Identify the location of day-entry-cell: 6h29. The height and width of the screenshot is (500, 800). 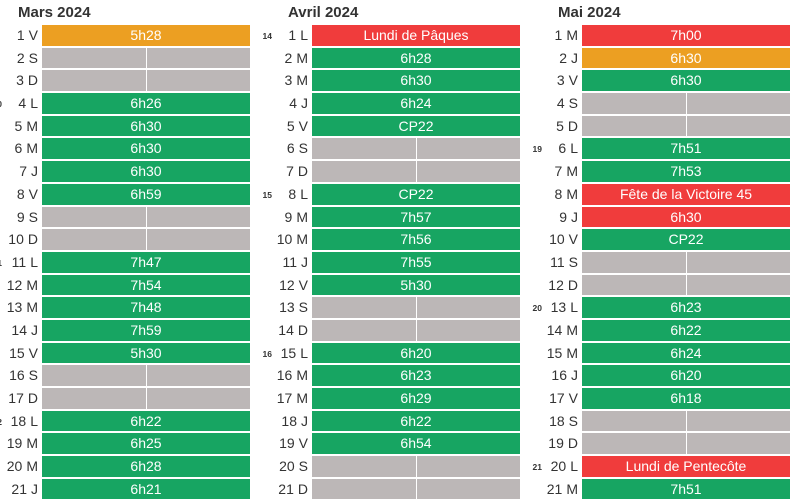
(416, 398).